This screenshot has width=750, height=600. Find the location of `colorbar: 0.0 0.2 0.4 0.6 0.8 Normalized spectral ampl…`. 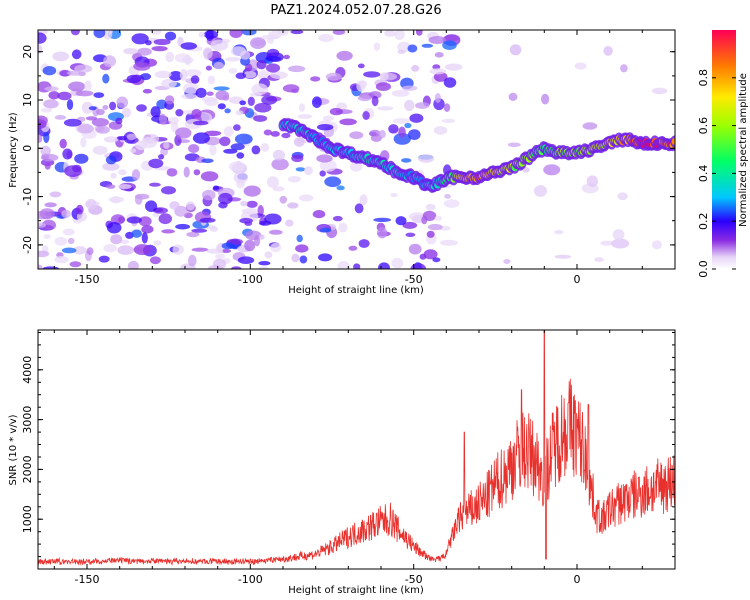

colorbar: 0.0 0.2 0.4 0.6 0.8 Normalized spectral ampl… is located at coordinates (723, 154).